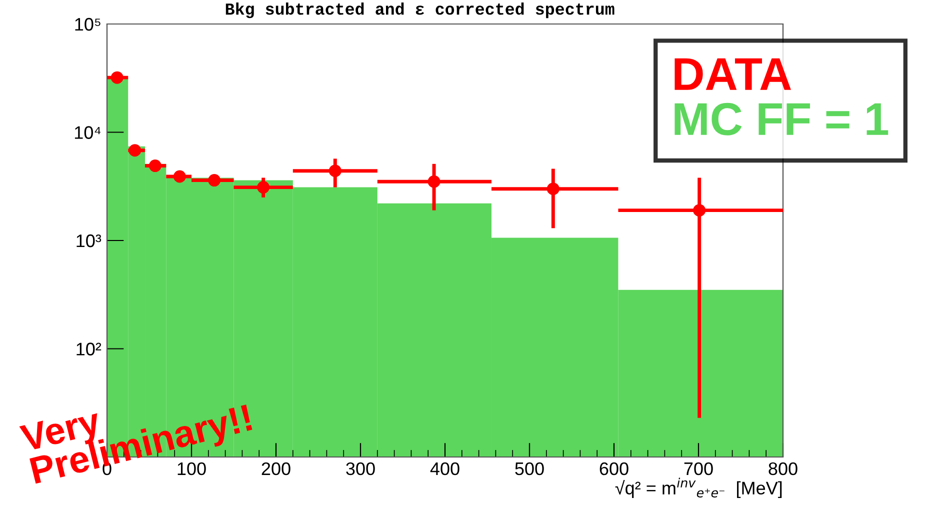  I want to click on text: DATA, so click(732, 74).